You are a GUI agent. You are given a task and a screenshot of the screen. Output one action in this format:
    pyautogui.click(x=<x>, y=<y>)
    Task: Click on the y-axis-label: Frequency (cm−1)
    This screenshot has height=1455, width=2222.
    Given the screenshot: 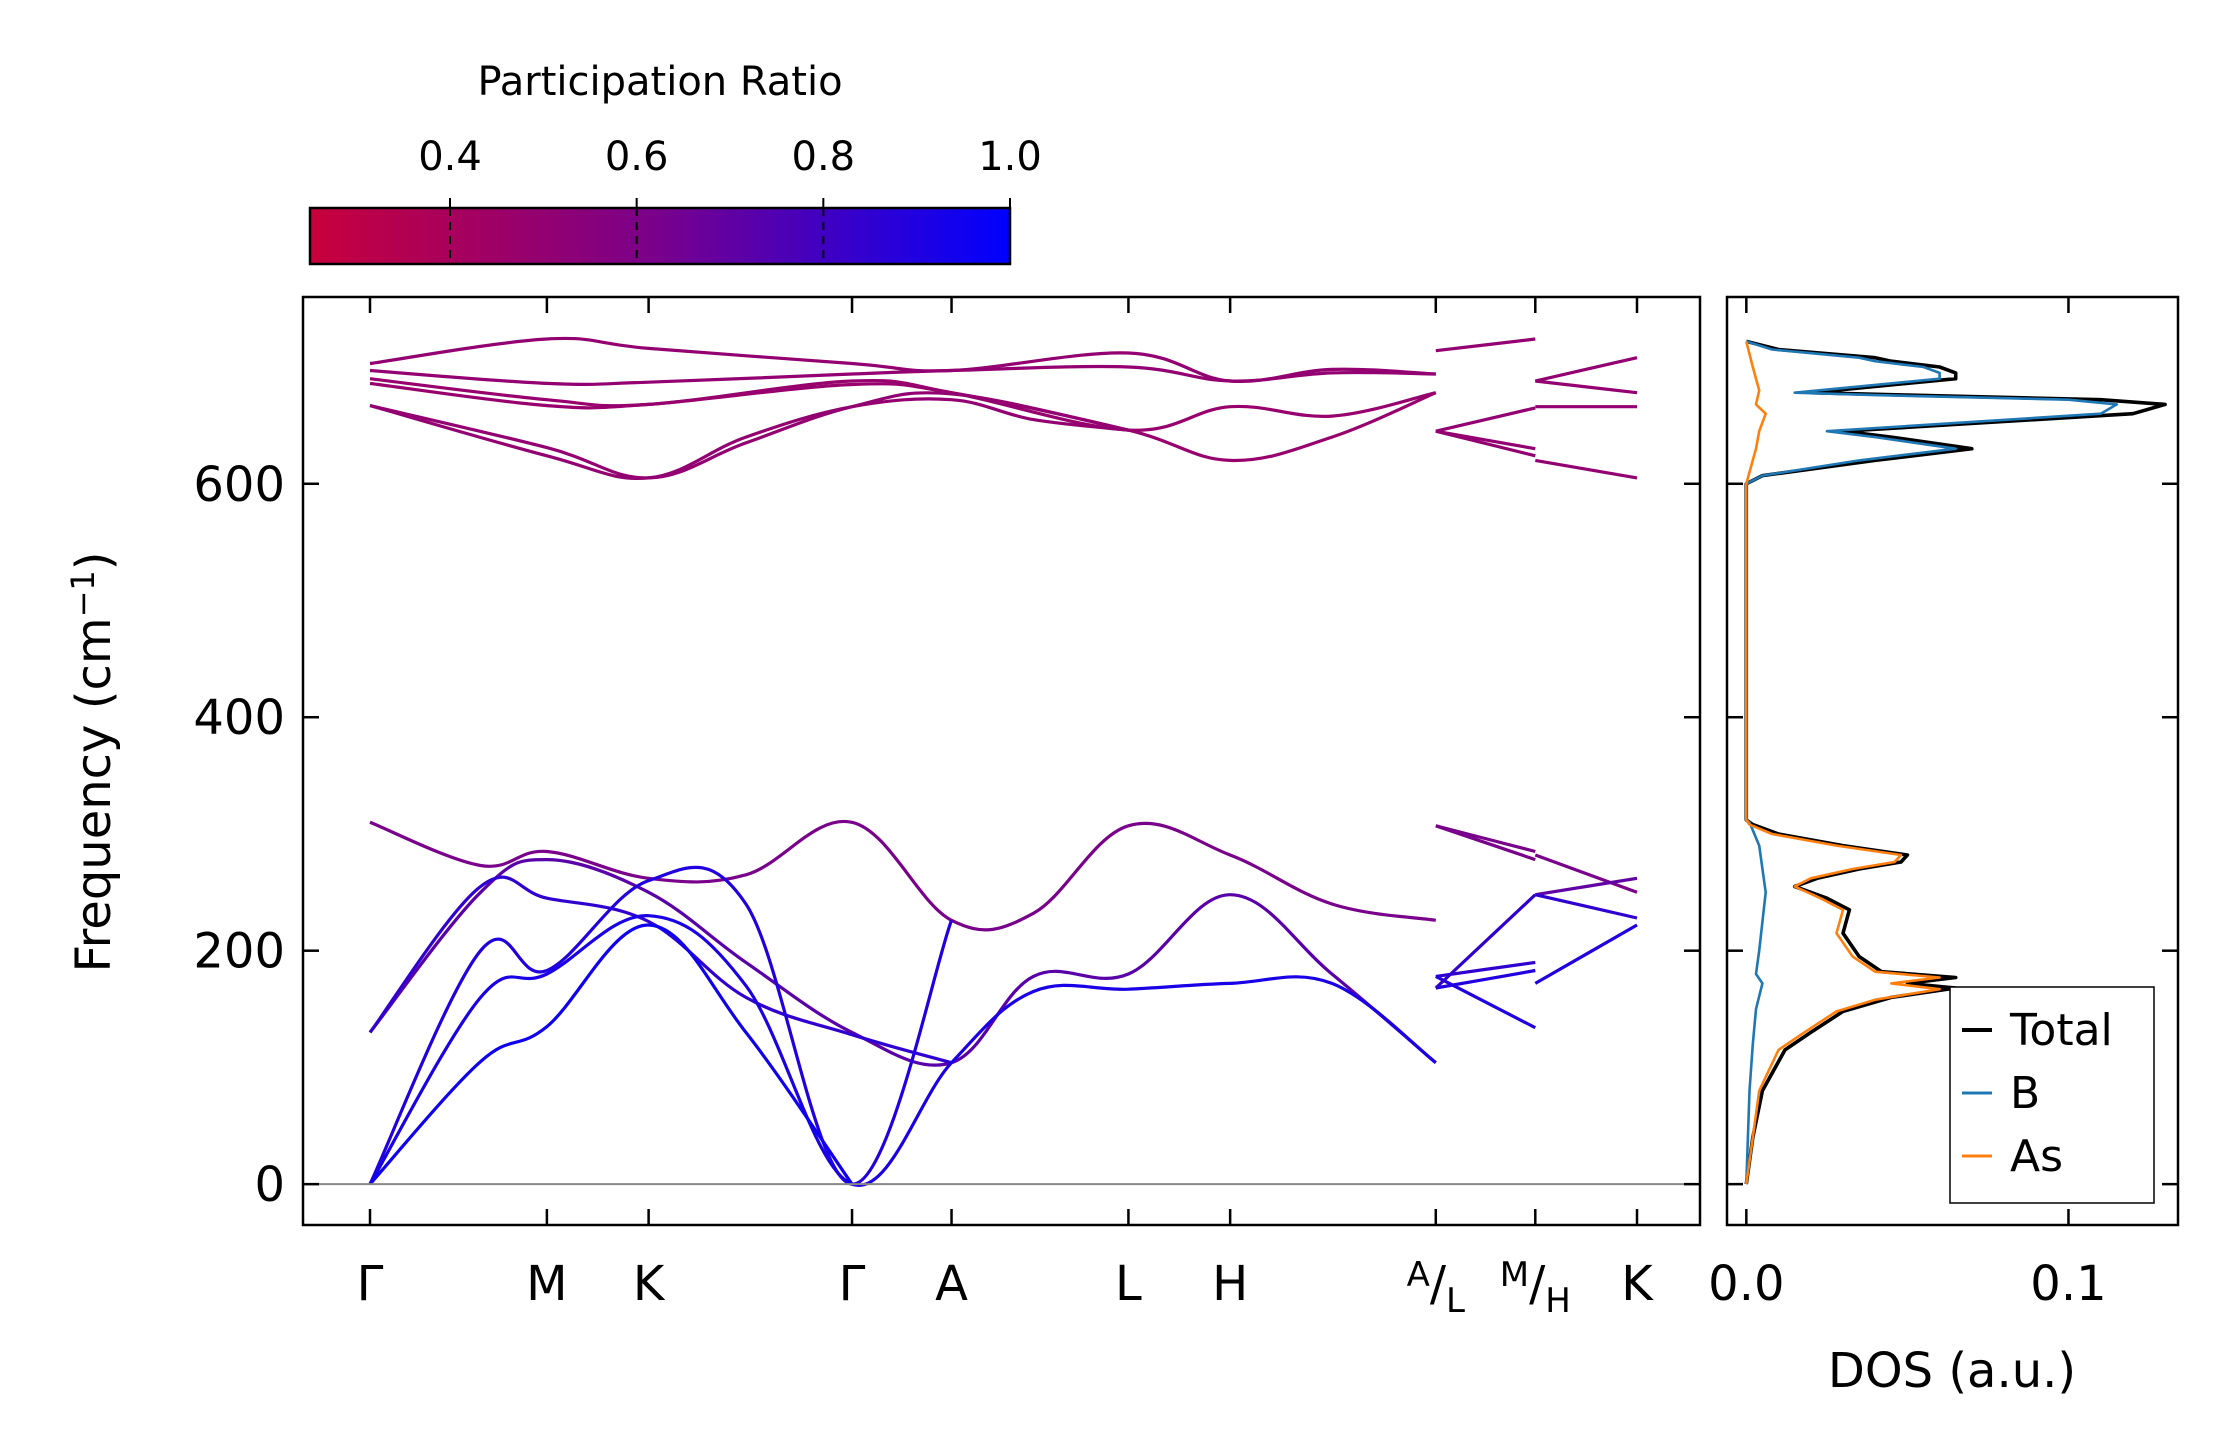 What is the action you would take?
    pyautogui.click(x=93, y=761)
    